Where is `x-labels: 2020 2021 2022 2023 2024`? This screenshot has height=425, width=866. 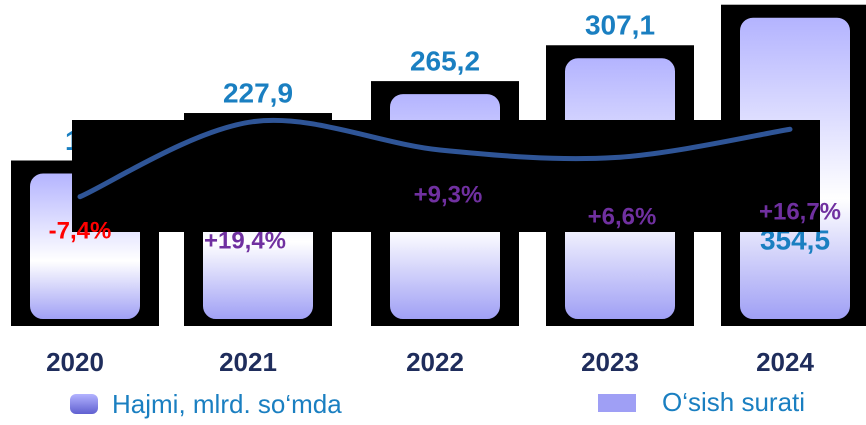 x-labels: 2020 2021 2022 2023 2024 is located at coordinates (430, 362).